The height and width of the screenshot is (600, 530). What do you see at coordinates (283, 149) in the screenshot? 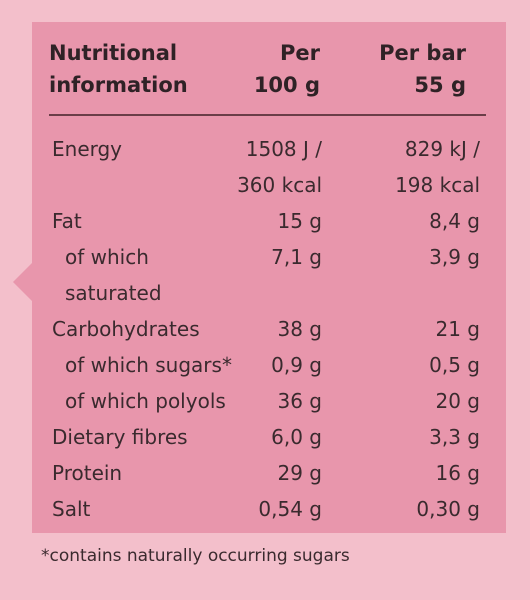
I see `row-per100: 1508 J /` at bounding box center [283, 149].